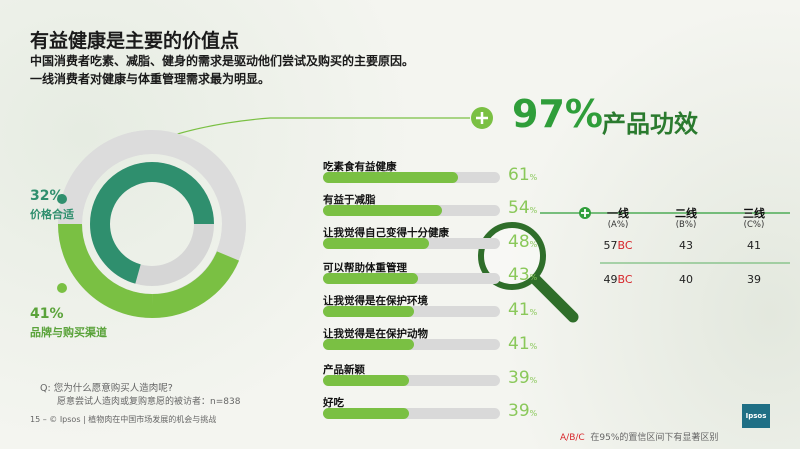  Describe the element at coordinates (523, 242) in the screenshot. I see `reason-pct: 48%` at that location.